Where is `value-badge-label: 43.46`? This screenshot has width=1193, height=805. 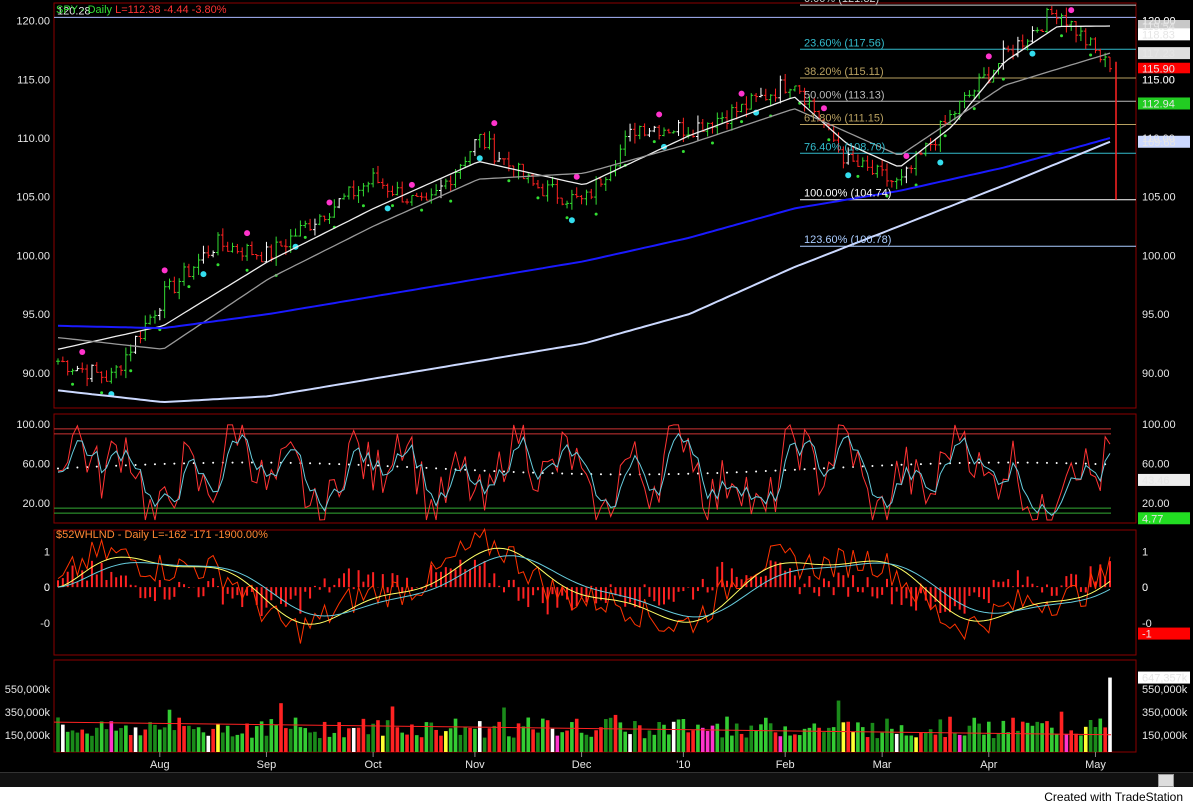
value-badge-label: 43.46 is located at coordinates (1156, 481).